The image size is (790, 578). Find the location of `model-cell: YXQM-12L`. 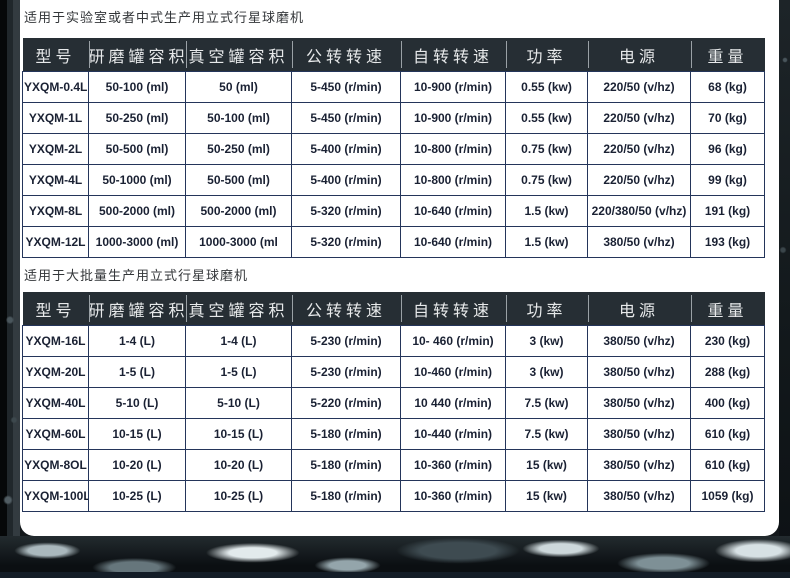

model-cell: YXQM-12L is located at coordinates (55, 242).